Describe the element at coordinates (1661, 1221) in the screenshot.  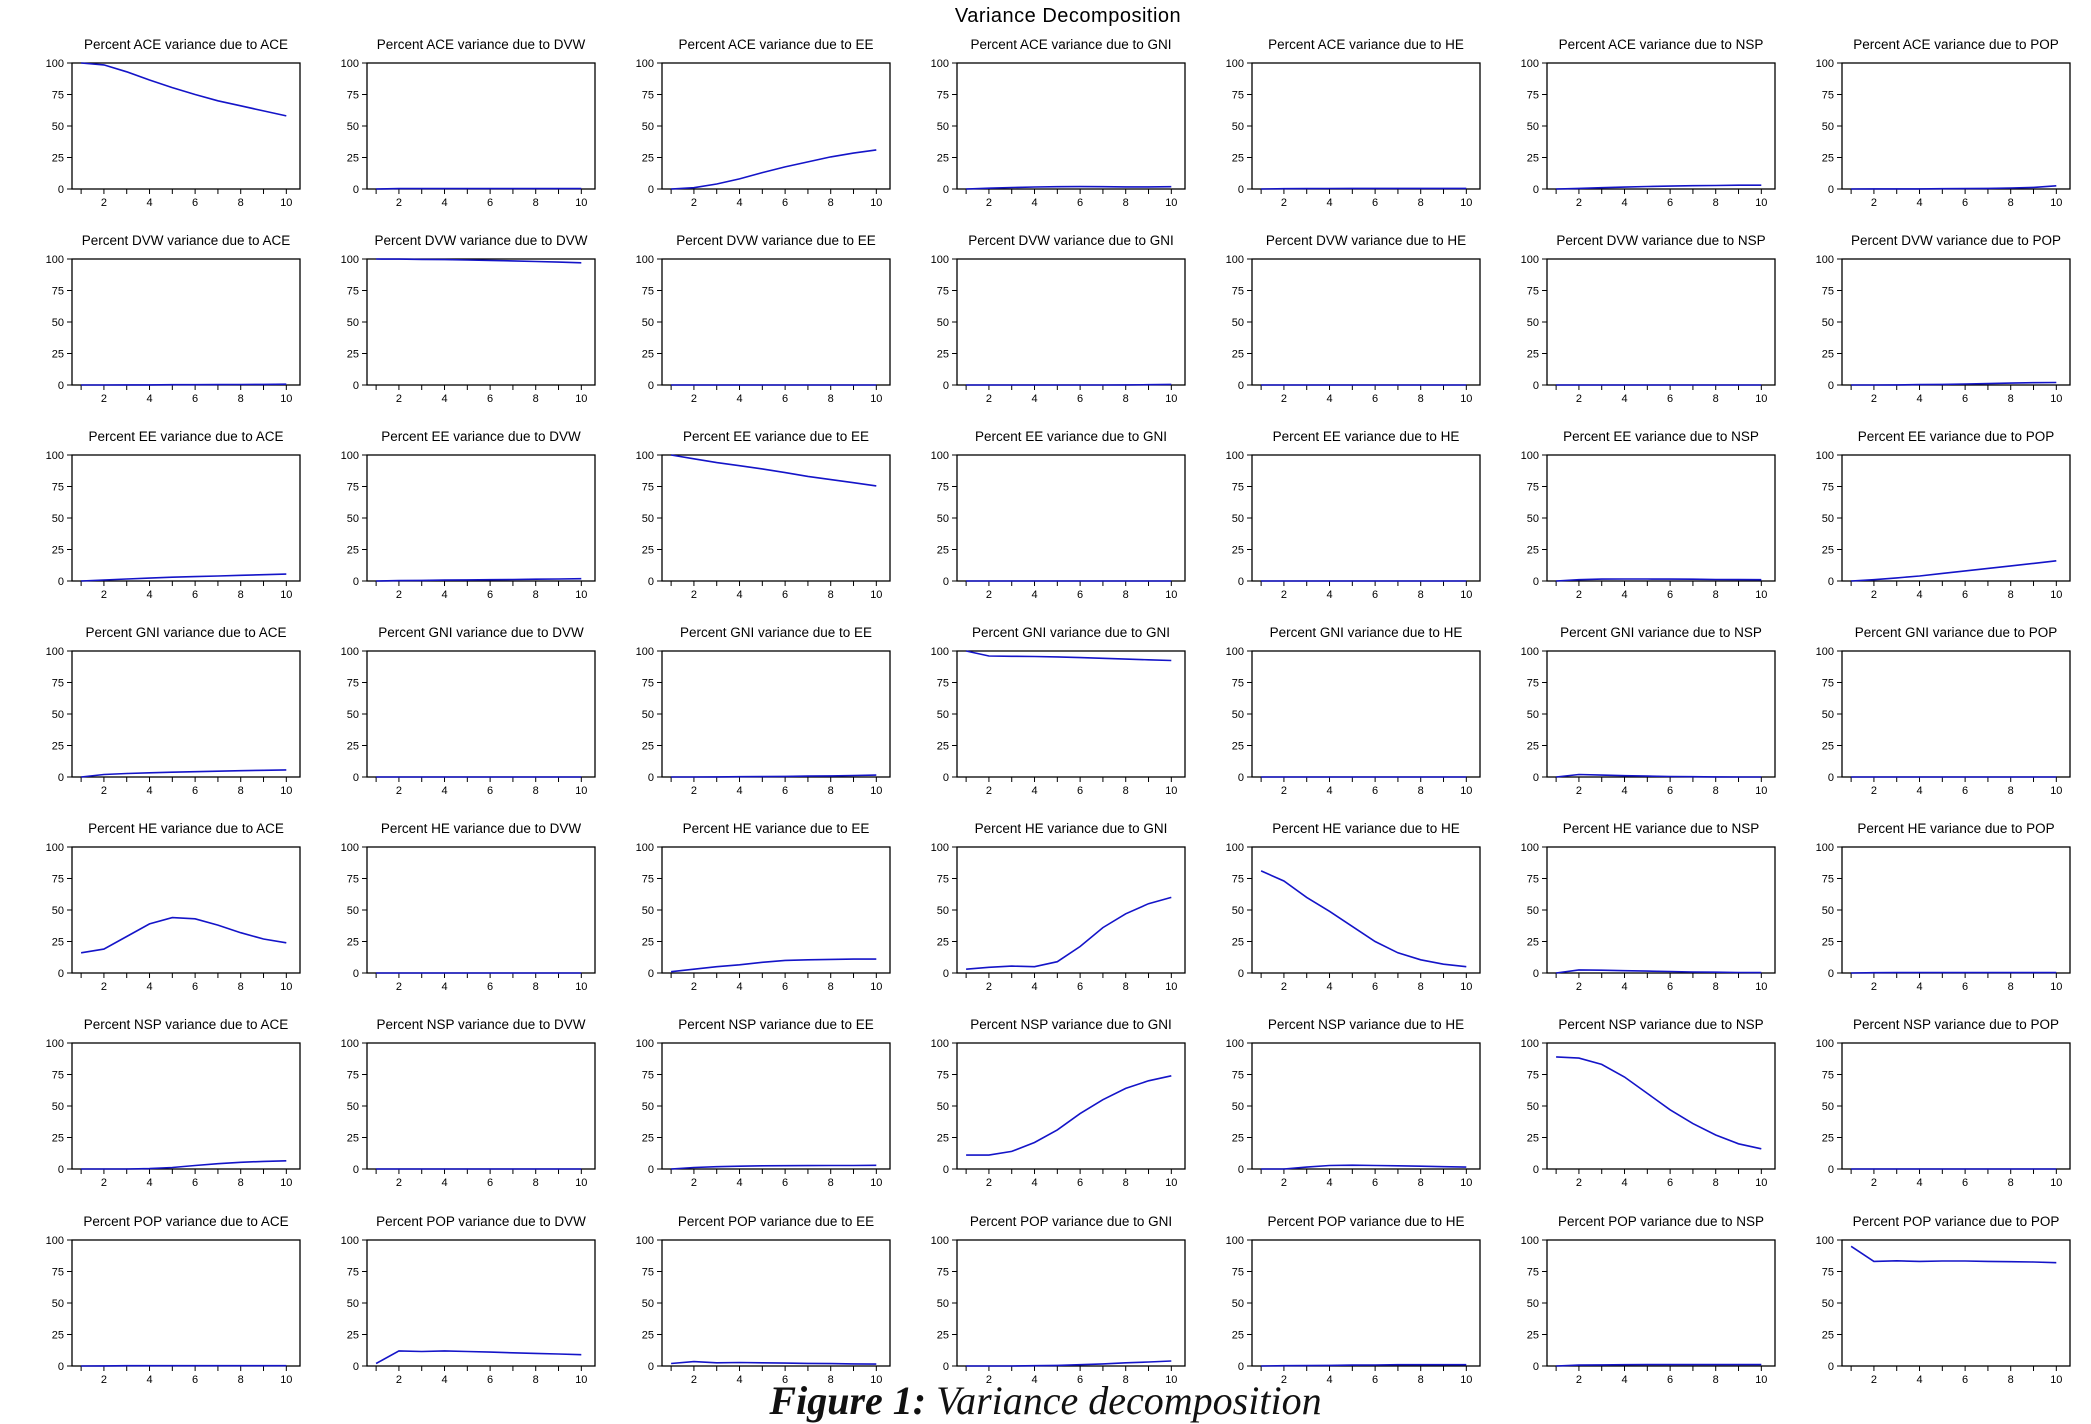
I see `panel-title: Percent POP variance due to NSP` at that location.